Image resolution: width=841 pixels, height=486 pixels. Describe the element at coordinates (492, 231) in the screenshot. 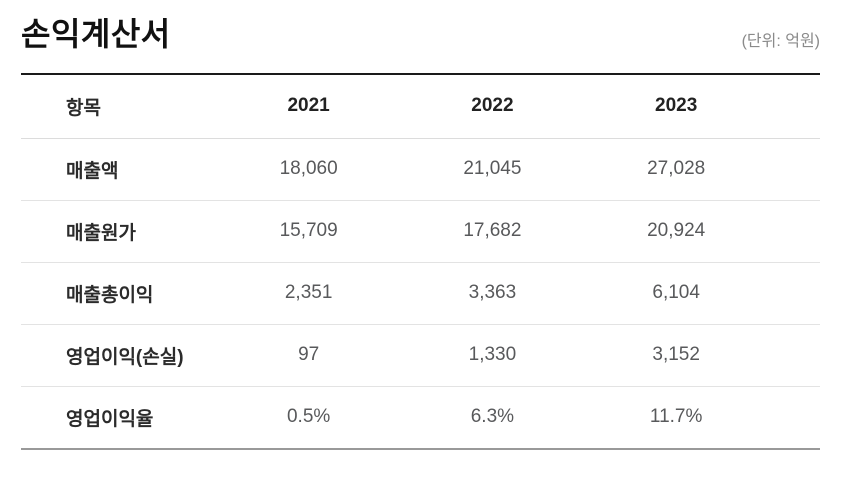

I see `cell-value: 17,682` at that location.